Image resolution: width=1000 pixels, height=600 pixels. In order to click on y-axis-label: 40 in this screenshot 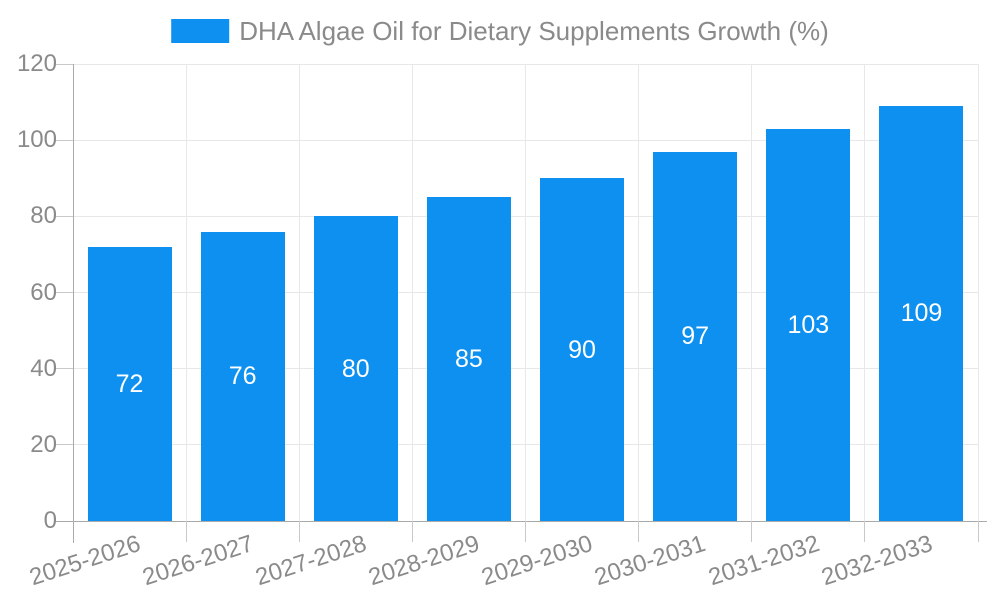, I will do `click(43, 368)`.